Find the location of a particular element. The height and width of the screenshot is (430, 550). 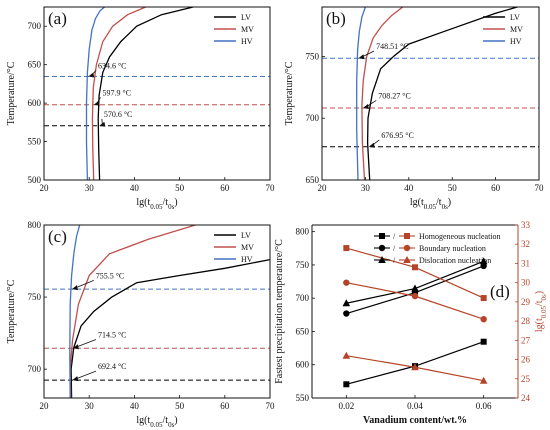

a-annotation-label-0: 634.6 °C is located at coordinates (112, 66).